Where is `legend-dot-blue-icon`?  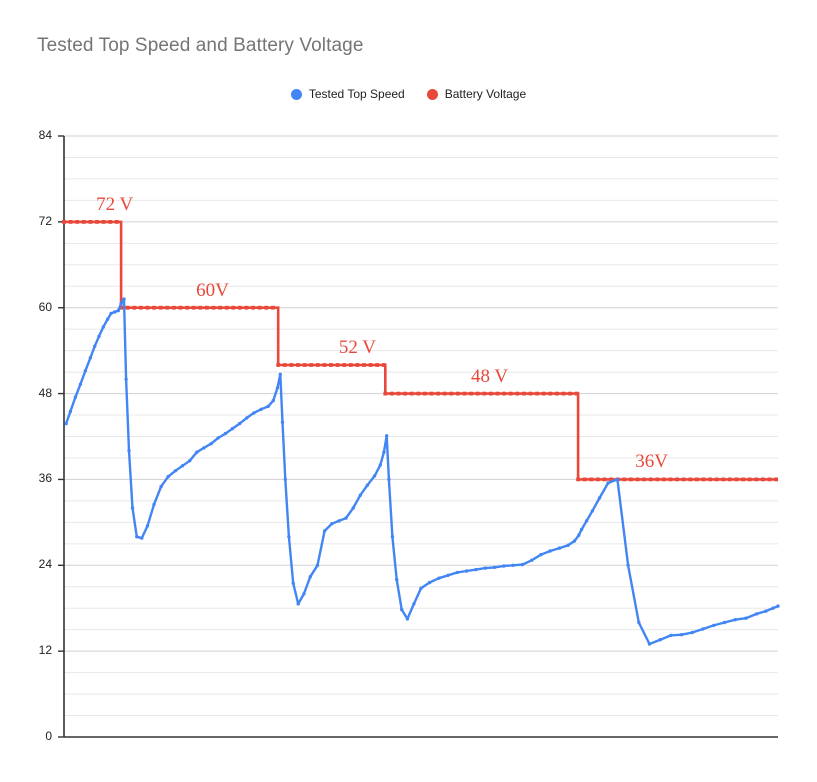
legend-dot-blue-icon is located at coordinates (296, 94).